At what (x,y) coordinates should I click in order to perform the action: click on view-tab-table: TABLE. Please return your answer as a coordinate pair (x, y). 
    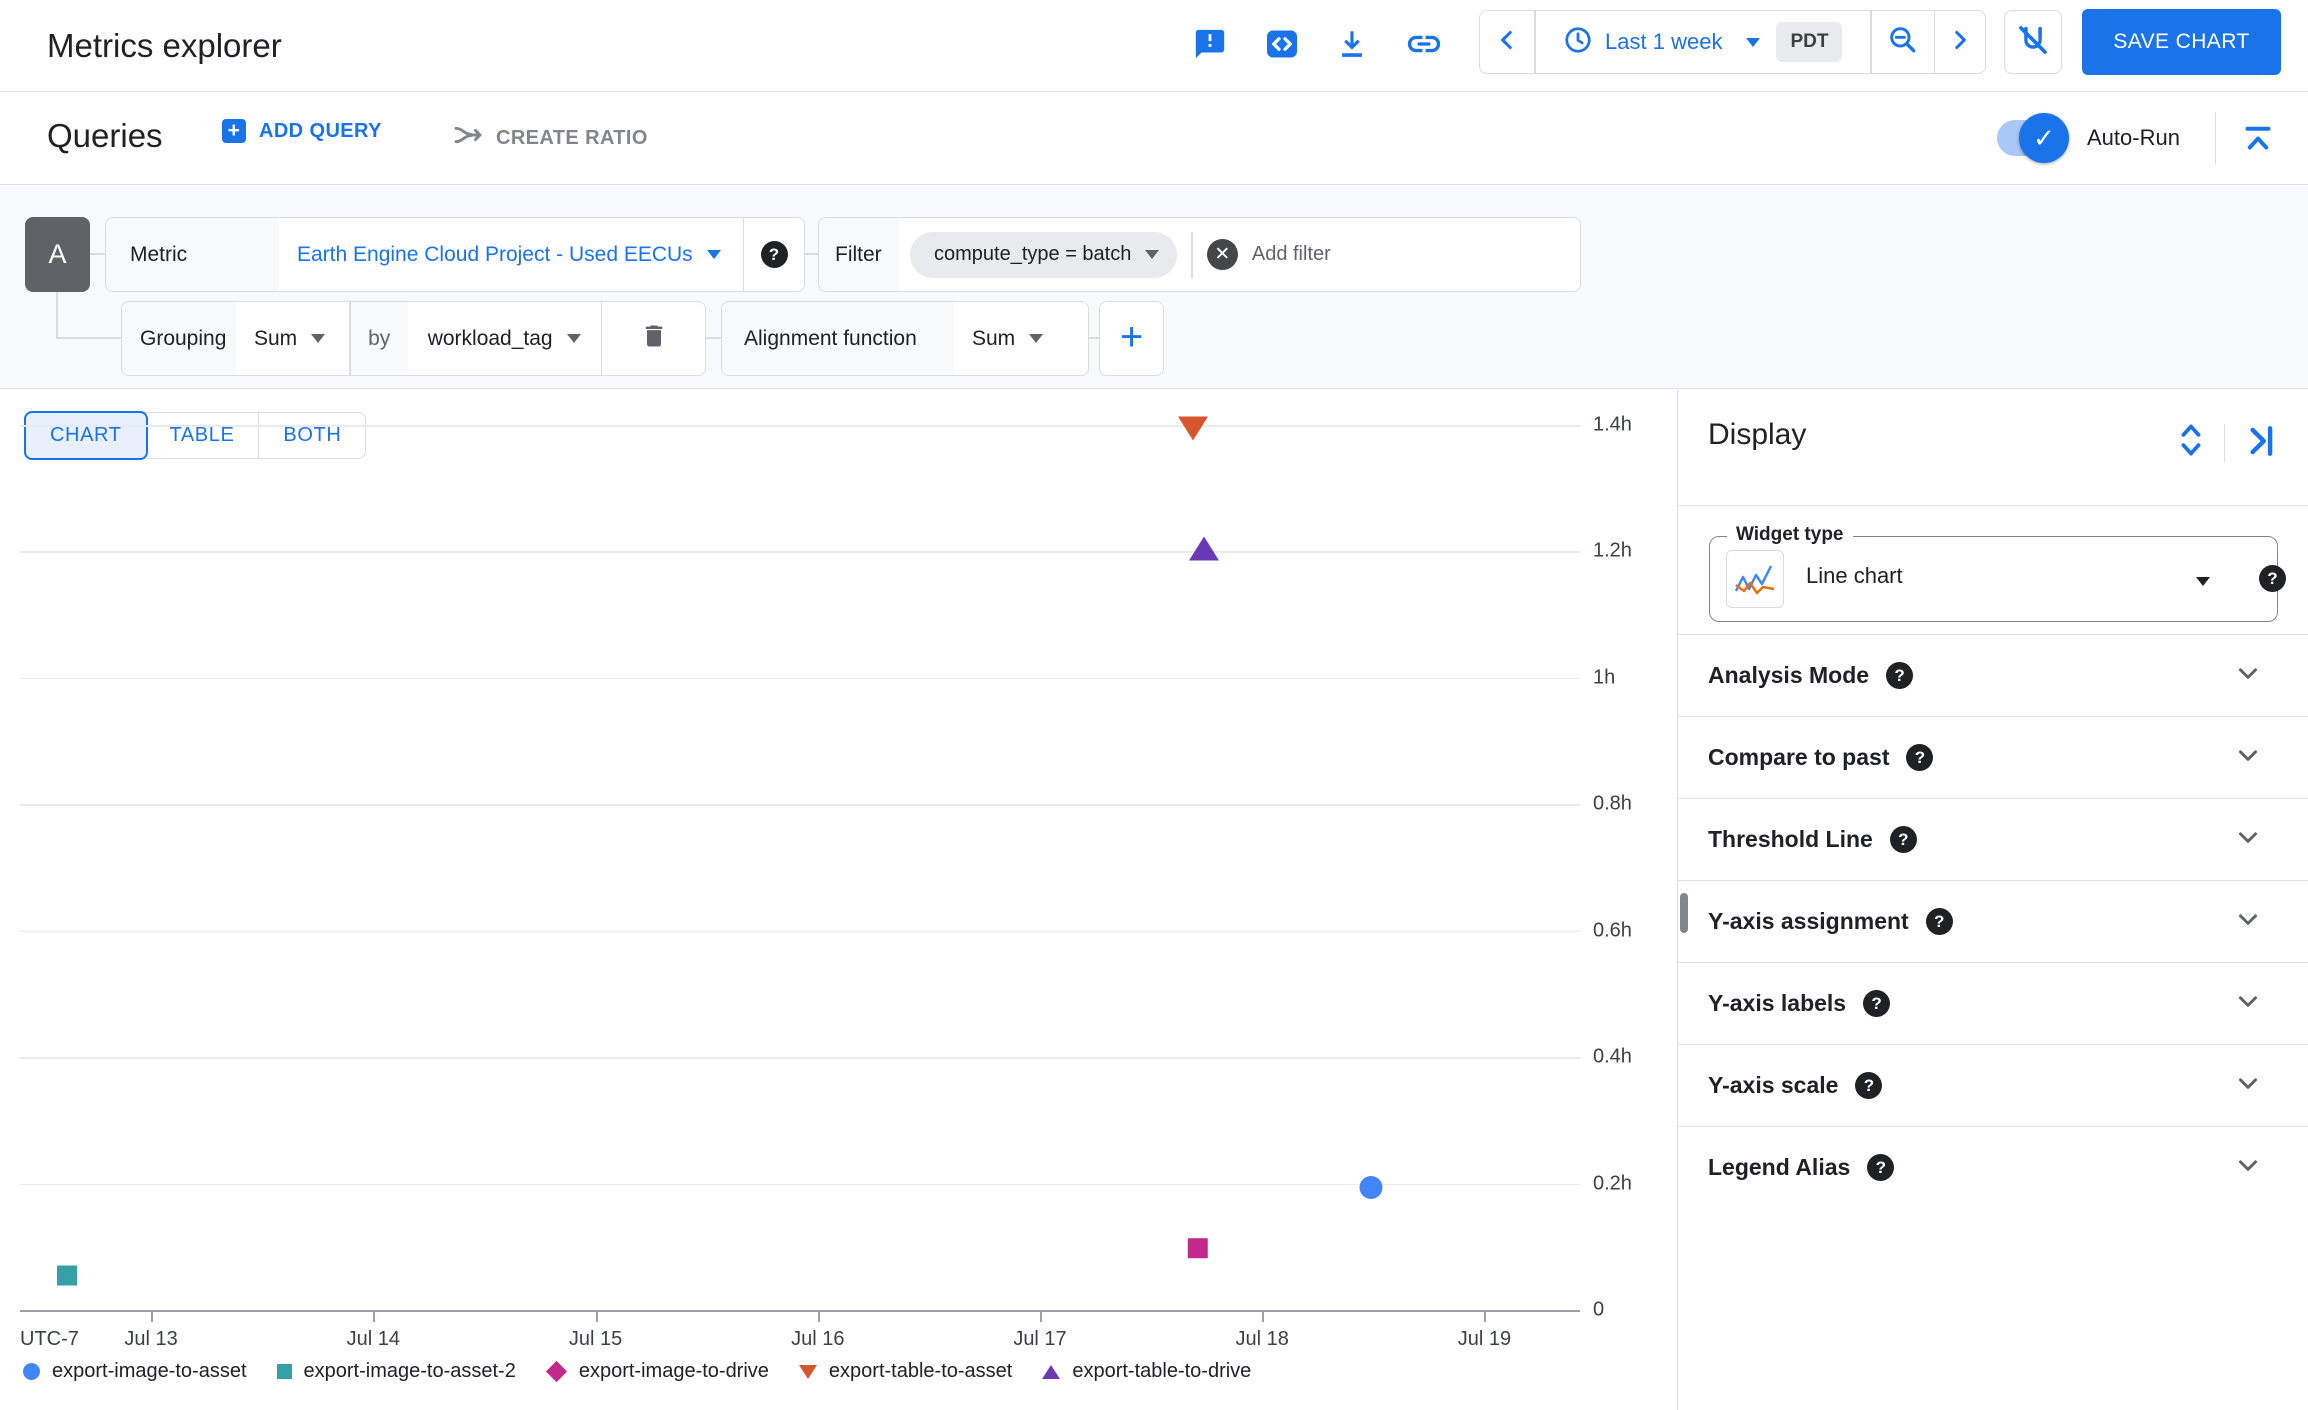
    Looking at the image, I should click on (203, 435).